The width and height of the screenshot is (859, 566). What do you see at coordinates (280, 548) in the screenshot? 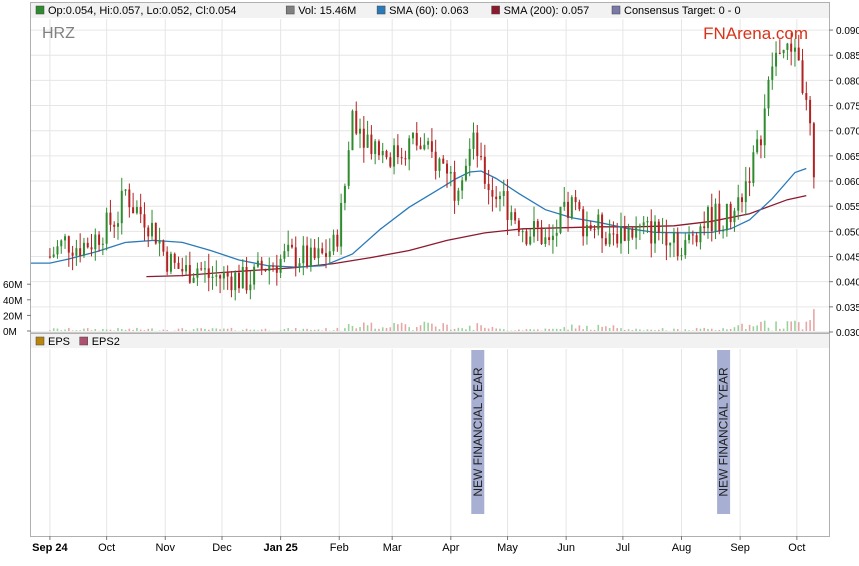
I see `time-tick-label: Jan 25` at bounding box center [280, 548].